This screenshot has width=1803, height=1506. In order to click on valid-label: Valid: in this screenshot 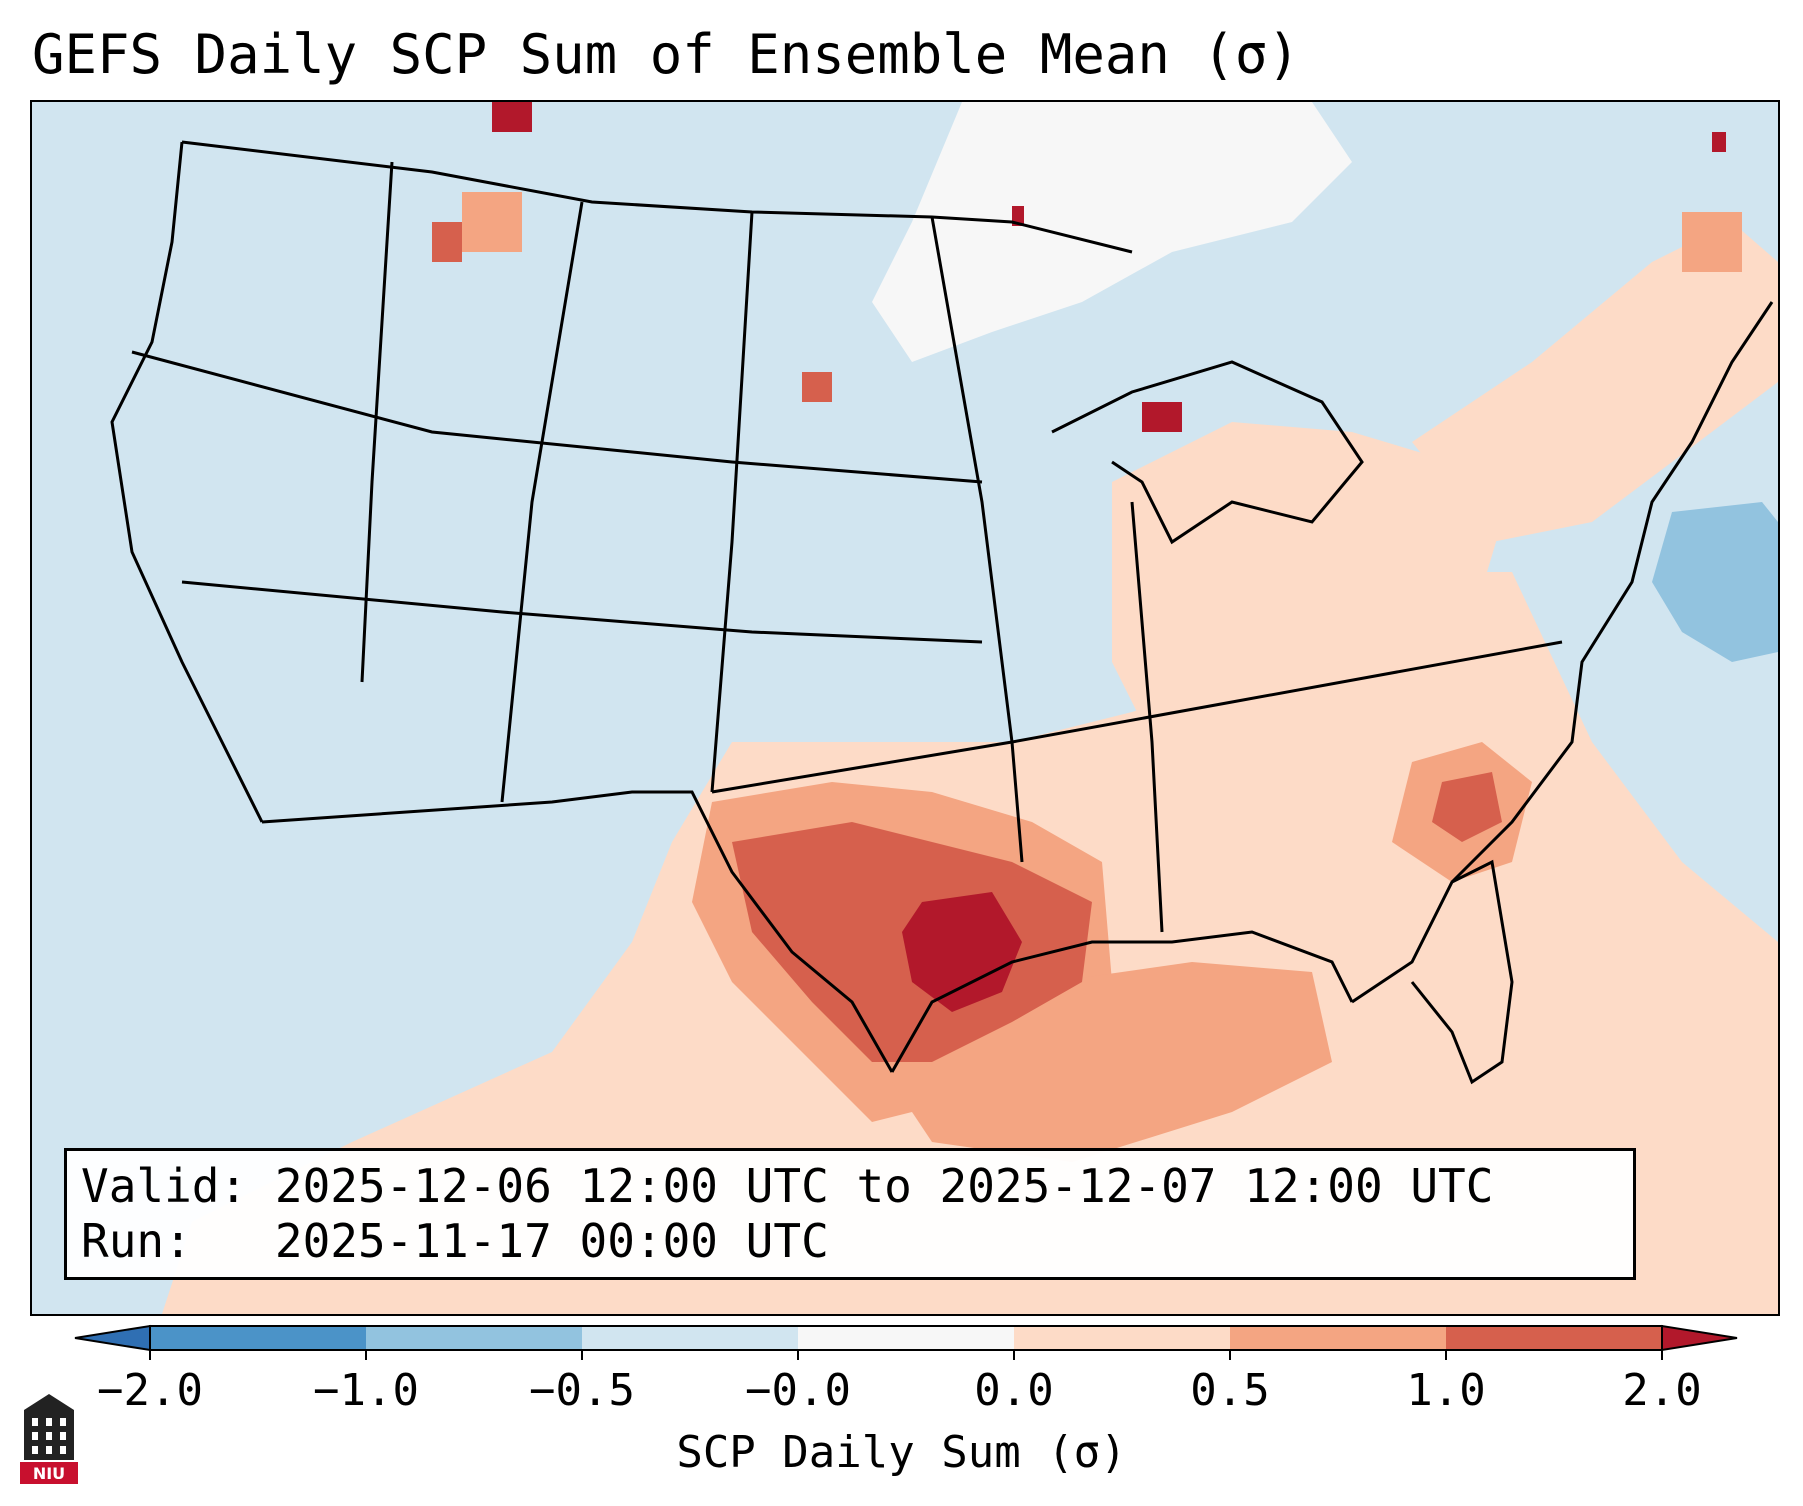, I will do `click(164, 1186)`.